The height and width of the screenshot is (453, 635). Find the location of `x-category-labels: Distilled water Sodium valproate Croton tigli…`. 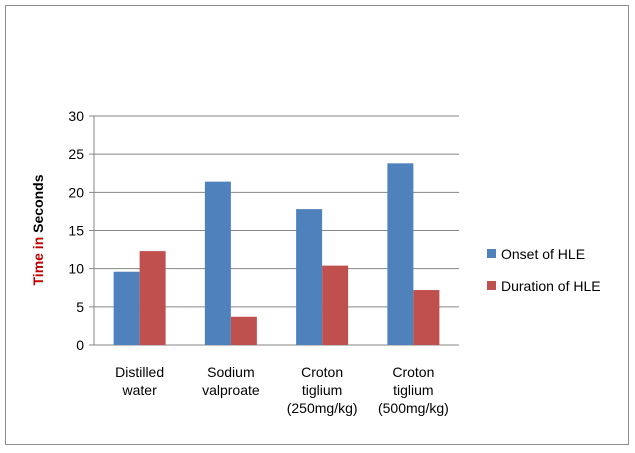

x-category-labels: Distilled water Sodium valproate Croton tigli… is located at coordinates (282, 390).